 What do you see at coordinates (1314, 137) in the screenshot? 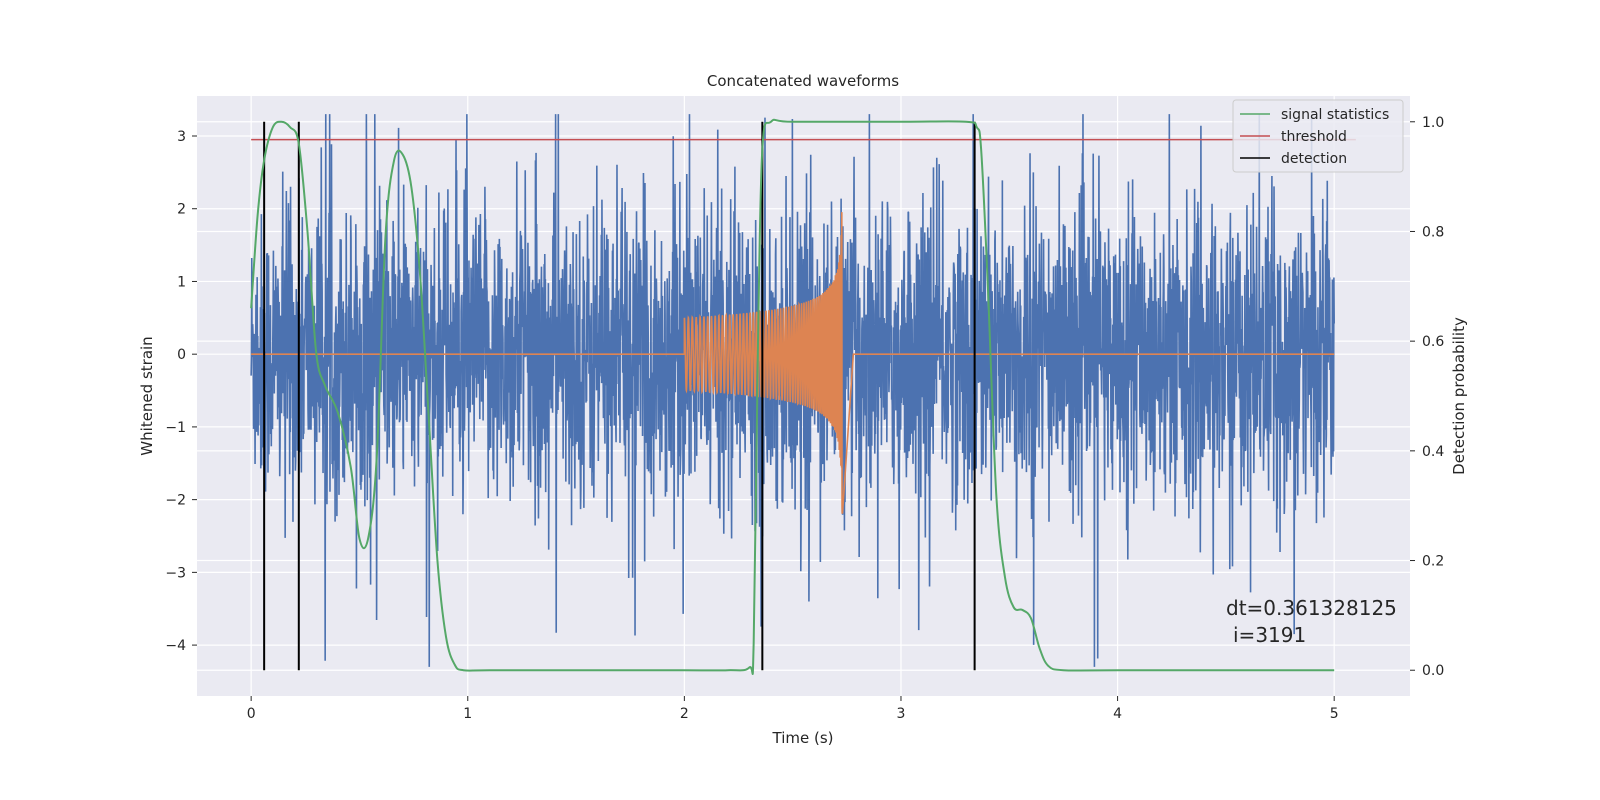
I see `legend-threshold-label: threshold` at bounding box center [1314, 137].